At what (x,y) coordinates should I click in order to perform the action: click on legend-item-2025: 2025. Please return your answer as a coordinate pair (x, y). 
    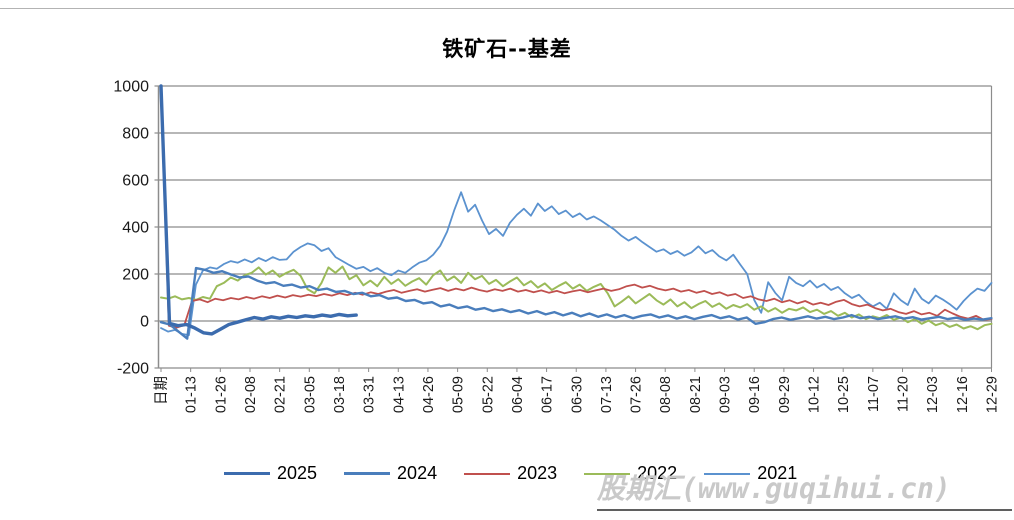
    Looking at the image, I should click on (270, 473).